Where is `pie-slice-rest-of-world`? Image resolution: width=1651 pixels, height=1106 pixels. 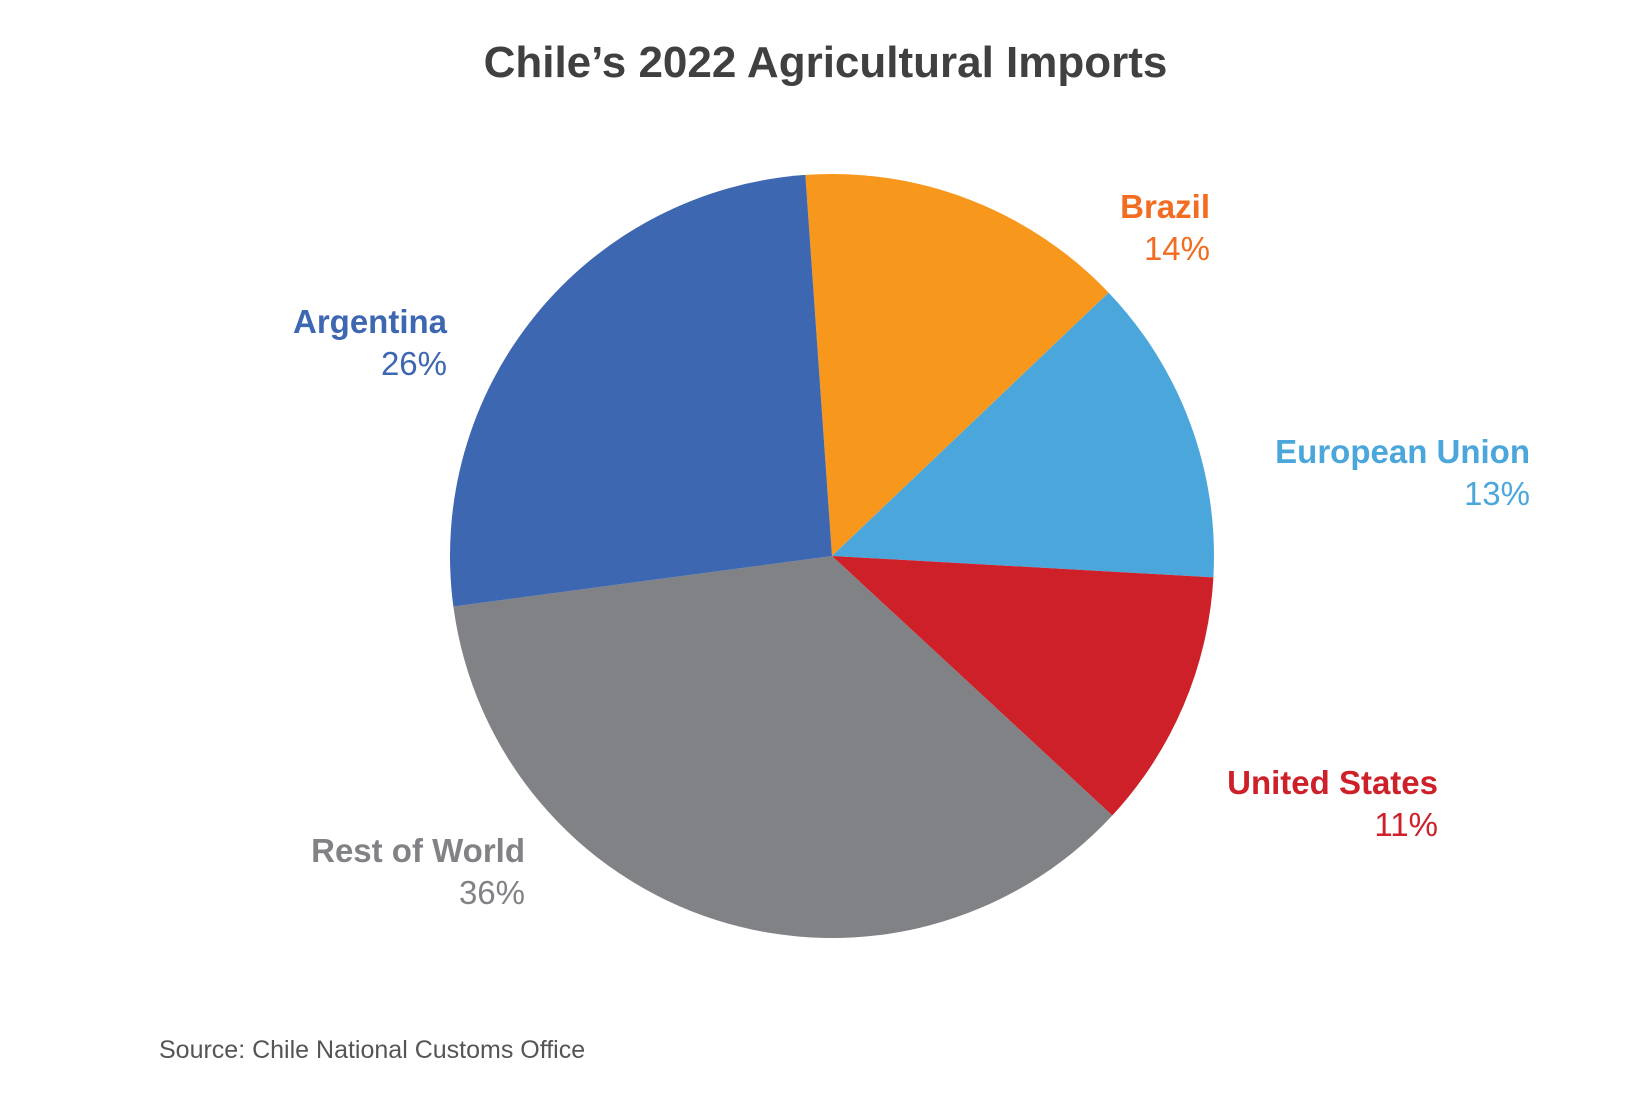
pie-slice-rest-of-world is located at coordinates (783, 747).